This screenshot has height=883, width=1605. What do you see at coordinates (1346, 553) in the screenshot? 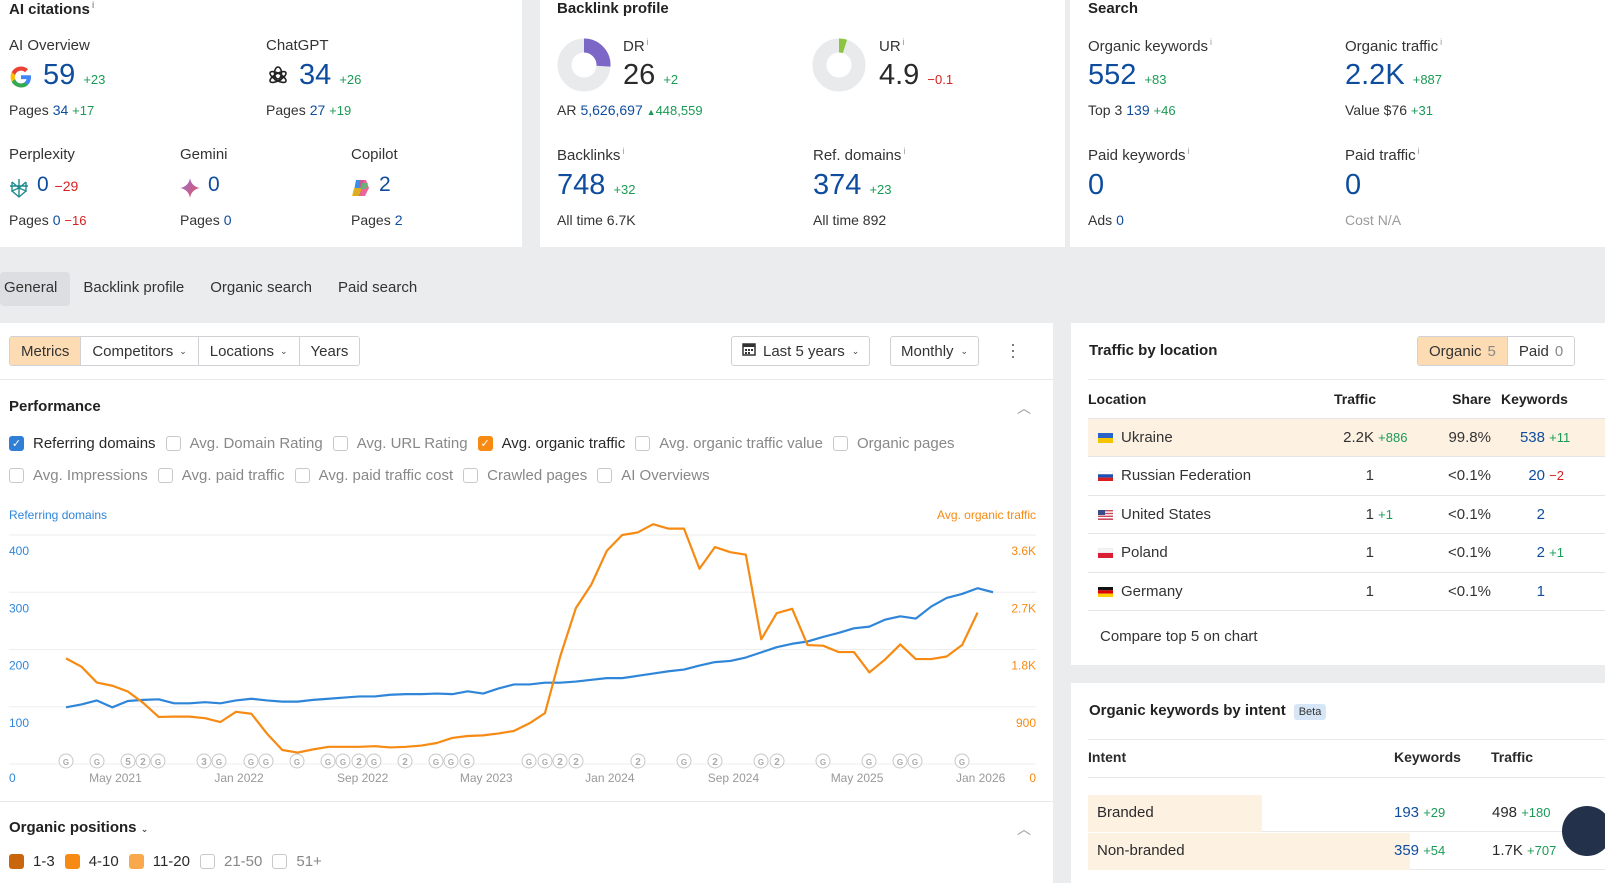
I see `table-row: Poland 1 <0.1% 2 +1` at bounding box center [1346, 553].